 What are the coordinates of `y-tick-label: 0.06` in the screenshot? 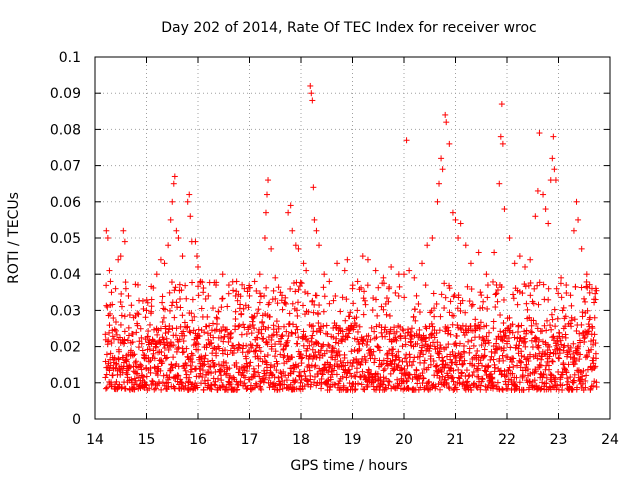 It's located at (65, 203).